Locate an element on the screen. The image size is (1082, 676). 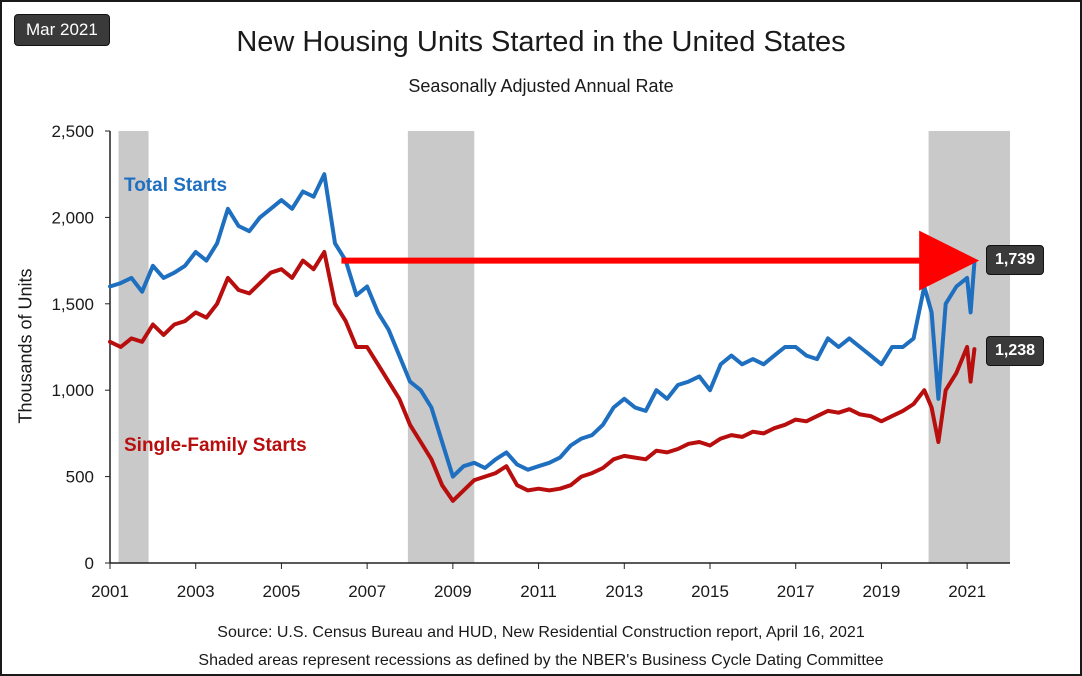
chart-subtitle: Seasonally Adjusted Annual Rate is located at coordinates (541, 86).